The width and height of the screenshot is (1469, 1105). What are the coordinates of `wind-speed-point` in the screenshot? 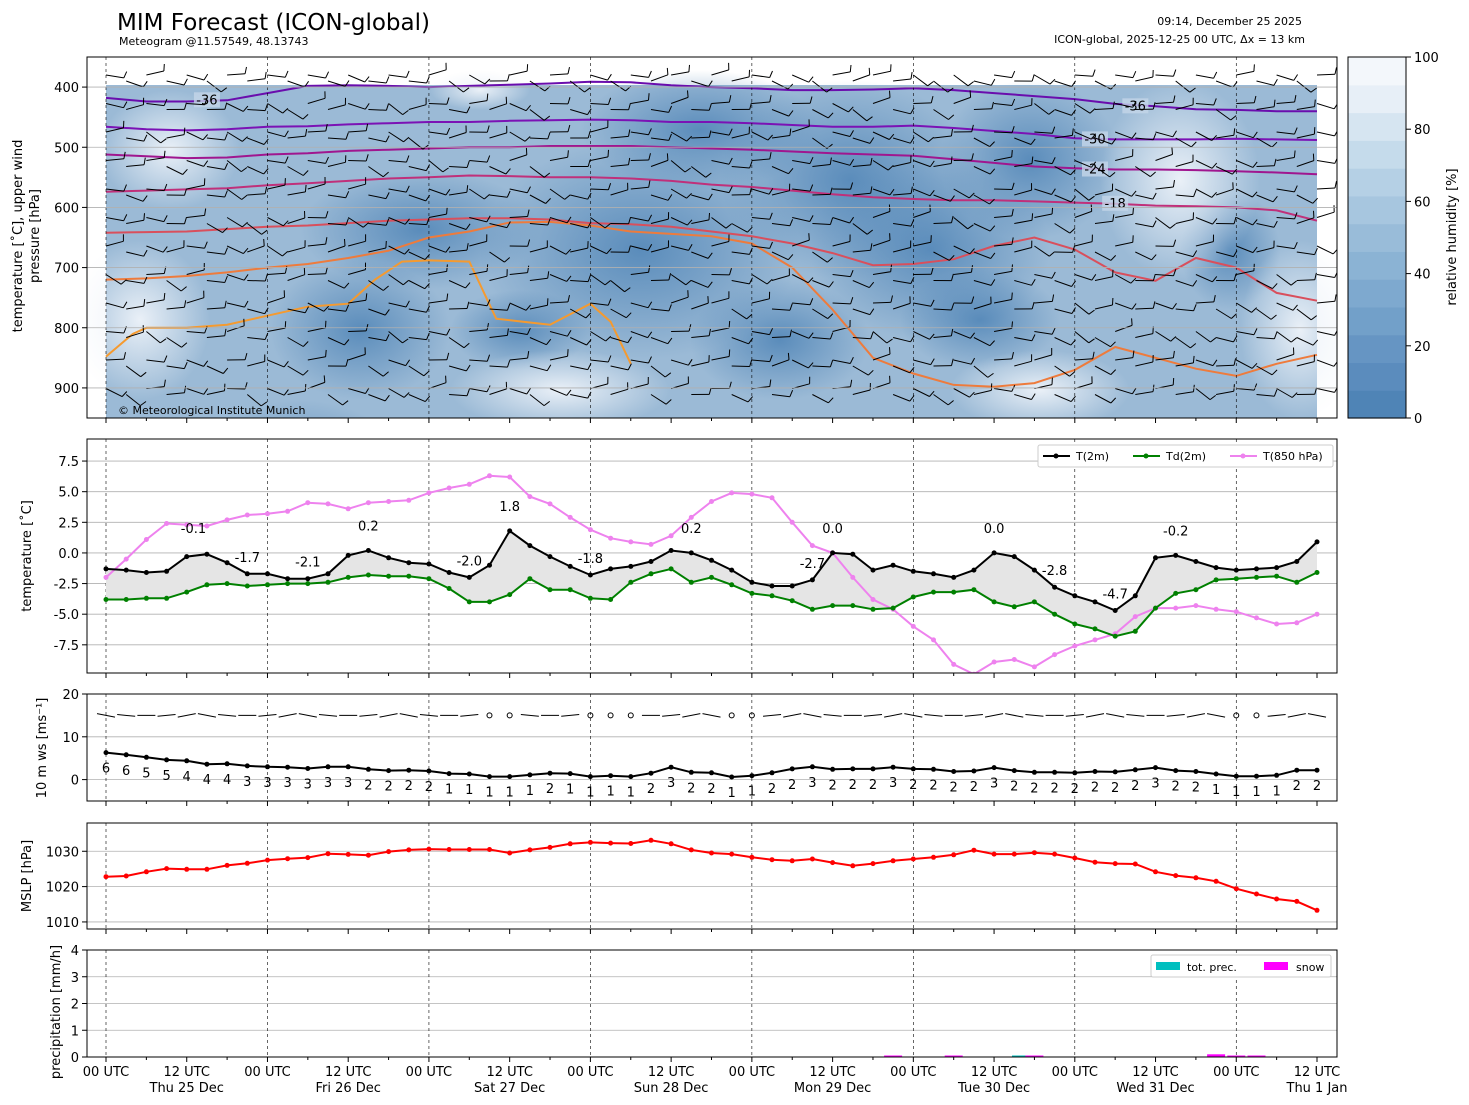 It's located at (873, 769).